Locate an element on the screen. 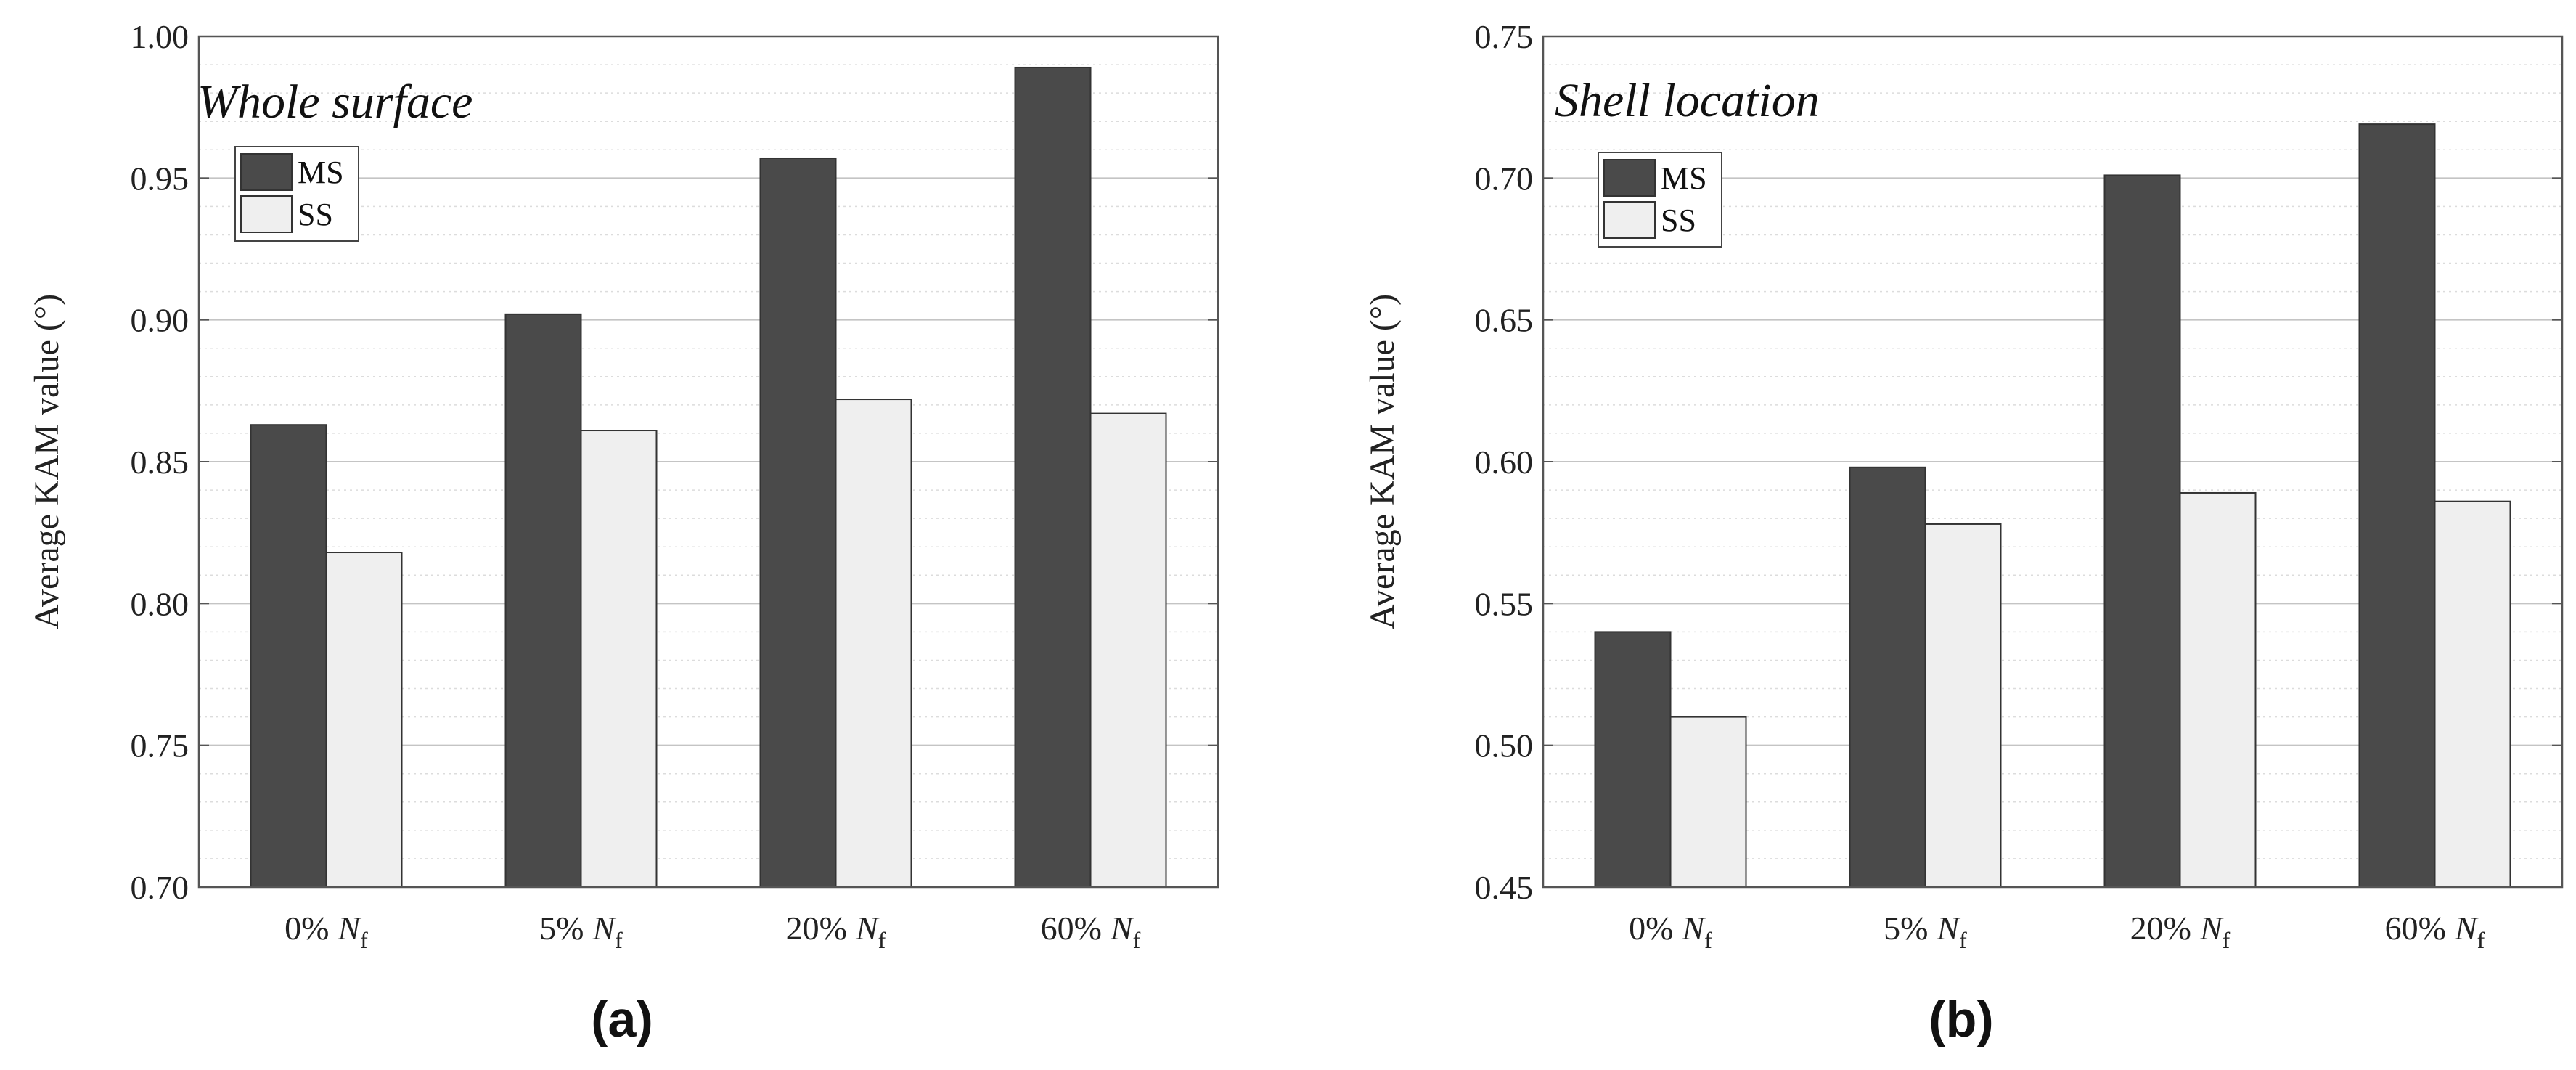 This screenshot has height=1070, width=2576. y-tick-label: 0.50 is located at coordinates (1505, 746).